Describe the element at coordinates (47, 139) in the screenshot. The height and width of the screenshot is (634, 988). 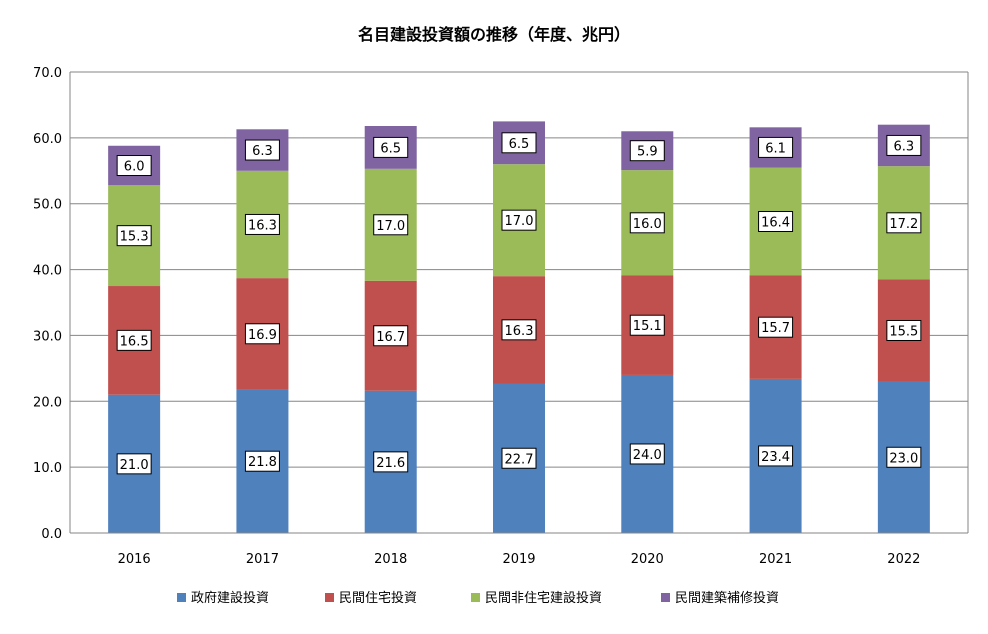
I see `y-tick-label: 60.0` at that location.